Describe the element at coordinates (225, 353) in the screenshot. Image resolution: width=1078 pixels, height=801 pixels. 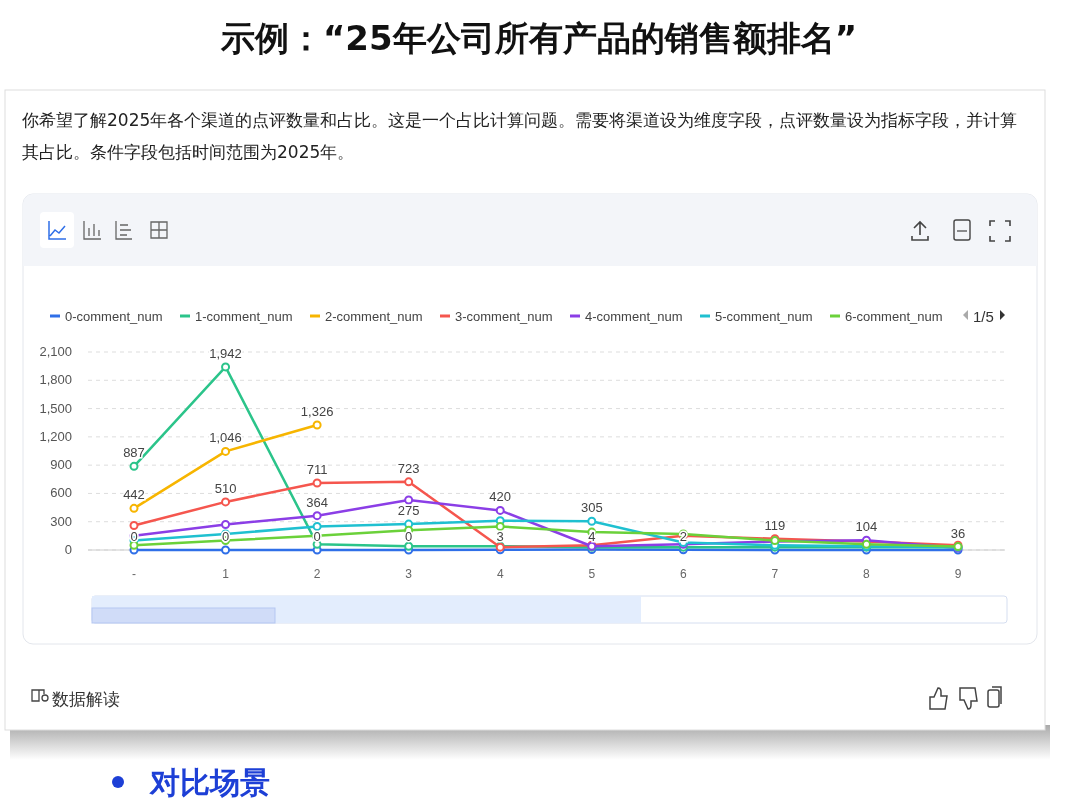
I see `data-label: 1,942` at that location.